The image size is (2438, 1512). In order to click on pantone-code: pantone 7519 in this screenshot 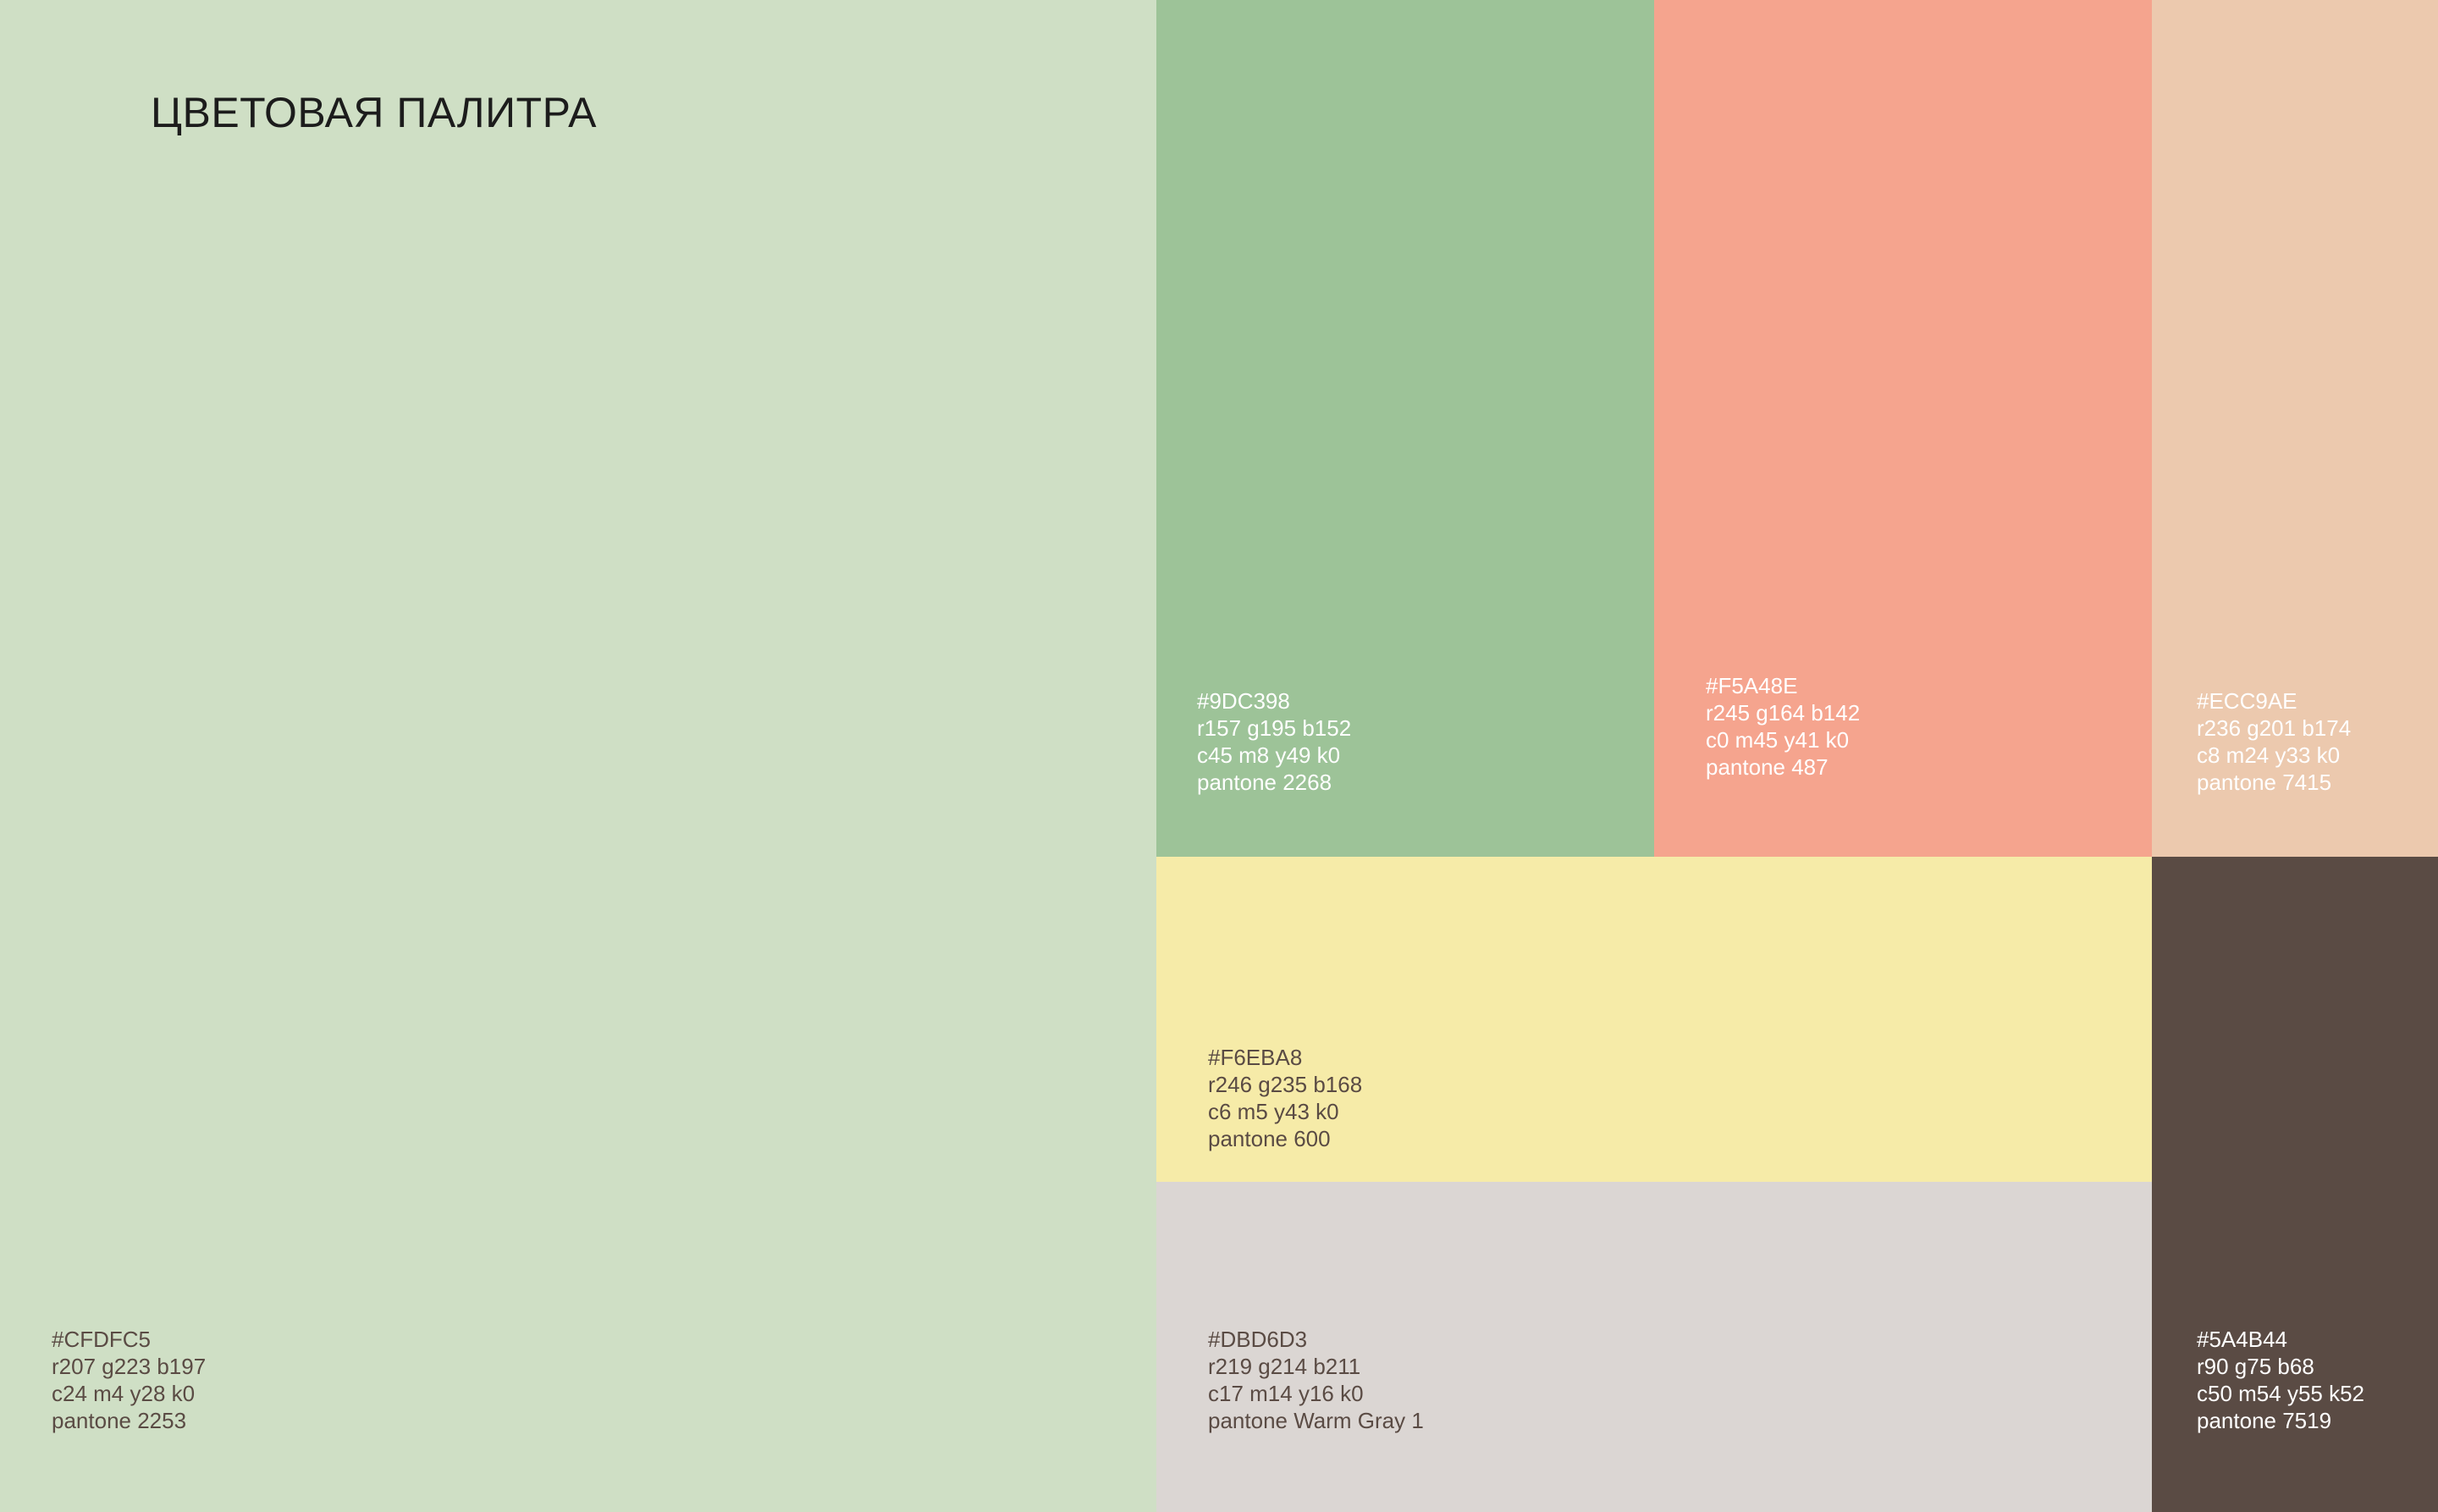, I will do `click(2264, 1420)`.